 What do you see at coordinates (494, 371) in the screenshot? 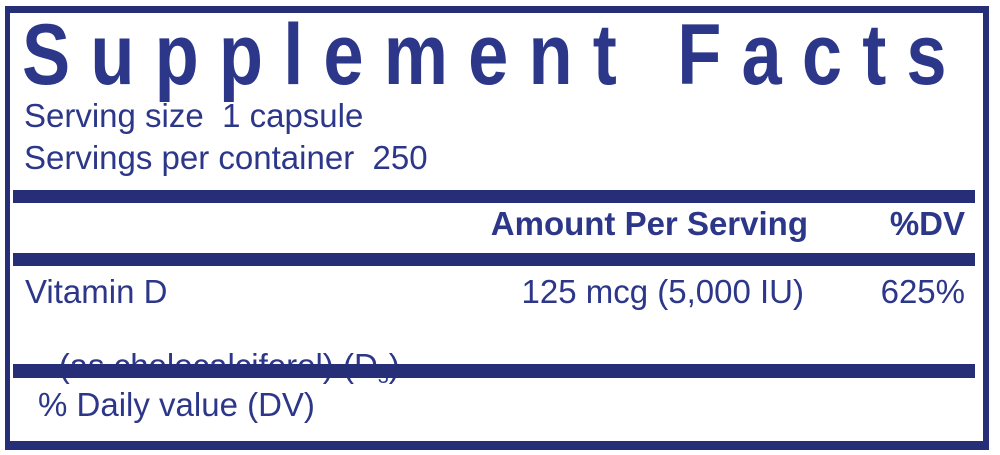
I see `divider-bar-bottom` at bounding box center [494, 371].